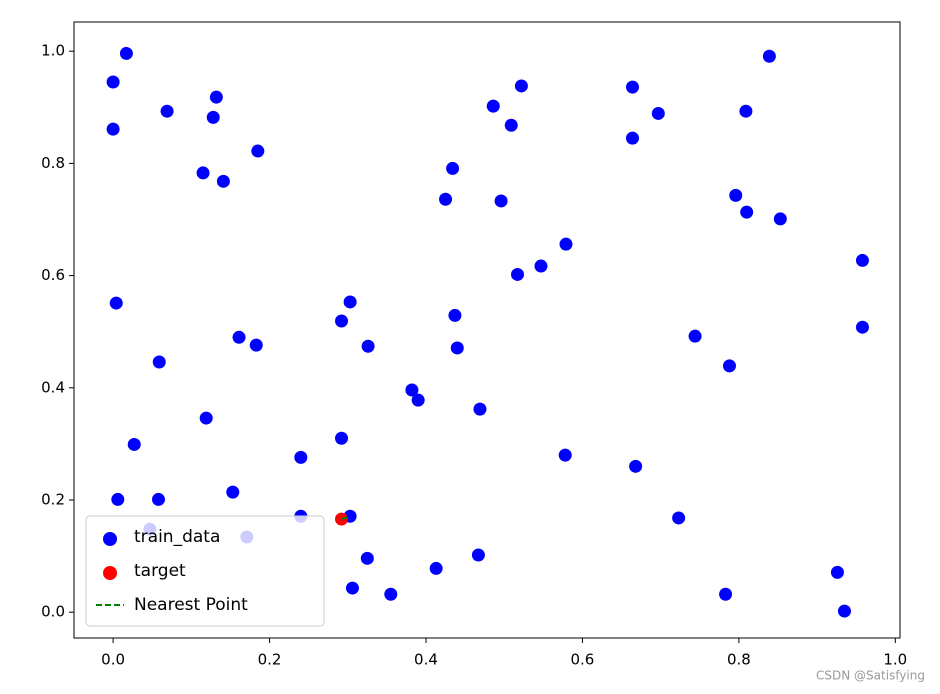 Image resolution: width=940 pixels, height=694 pixels. Describe the element at coordinates (426, 660) in the screenshot. I see `x-tick-label: 0.4` at that location.